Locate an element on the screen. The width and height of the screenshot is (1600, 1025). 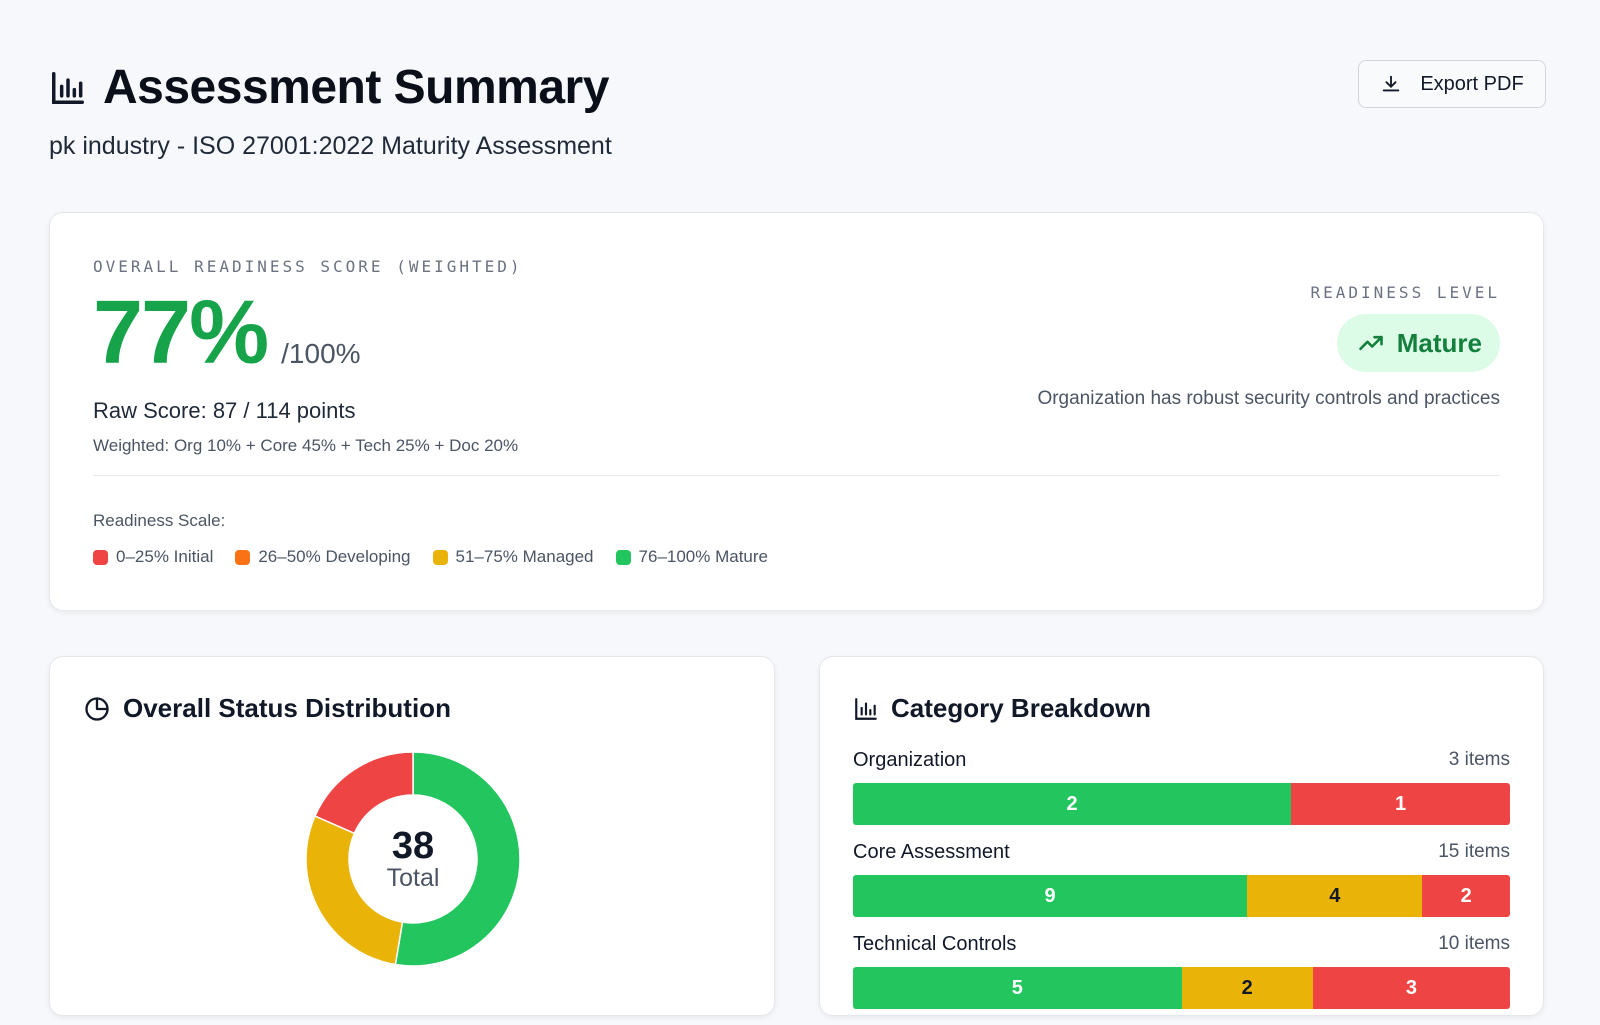
scale-dot-initial is located at coordinates (100, 557).